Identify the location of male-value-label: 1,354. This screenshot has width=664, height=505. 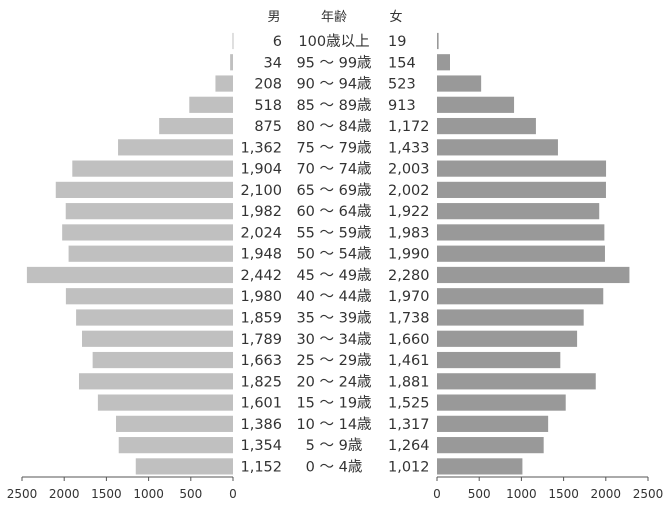
(261, 446).